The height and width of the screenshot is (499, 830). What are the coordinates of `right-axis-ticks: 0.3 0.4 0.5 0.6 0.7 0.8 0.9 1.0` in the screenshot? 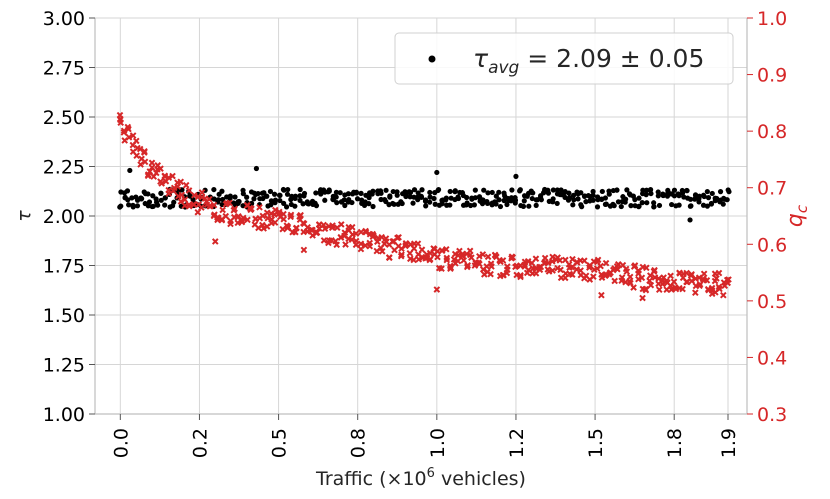 It's located at (767, 217).